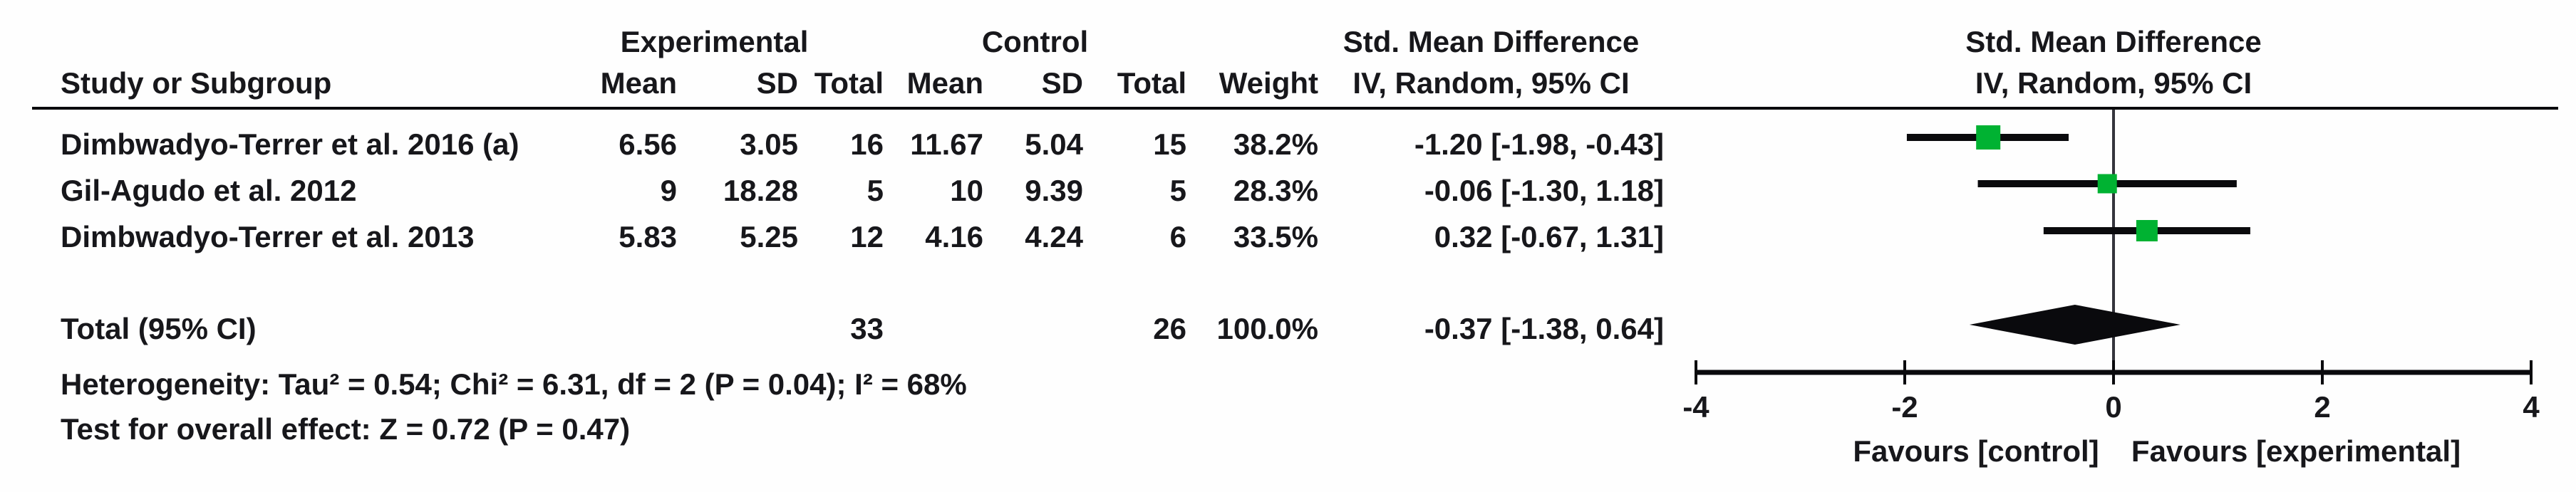 This screenshot has height=492, width=2576. What do you see at coordinates (849, 83) in the screenshot?
I see `column-header-exp-total: Total` at bounding box center [849, 83].